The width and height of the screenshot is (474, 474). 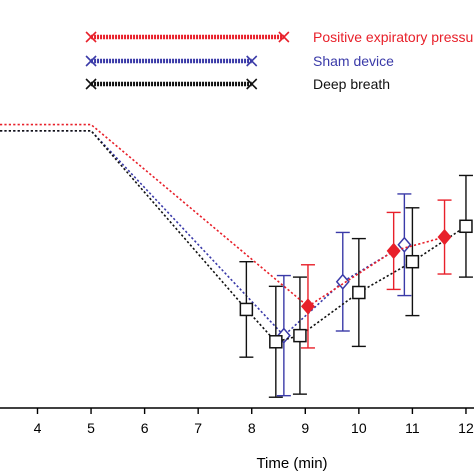 I want to click on x-tick-label: 9, so click(x=305, y=428).